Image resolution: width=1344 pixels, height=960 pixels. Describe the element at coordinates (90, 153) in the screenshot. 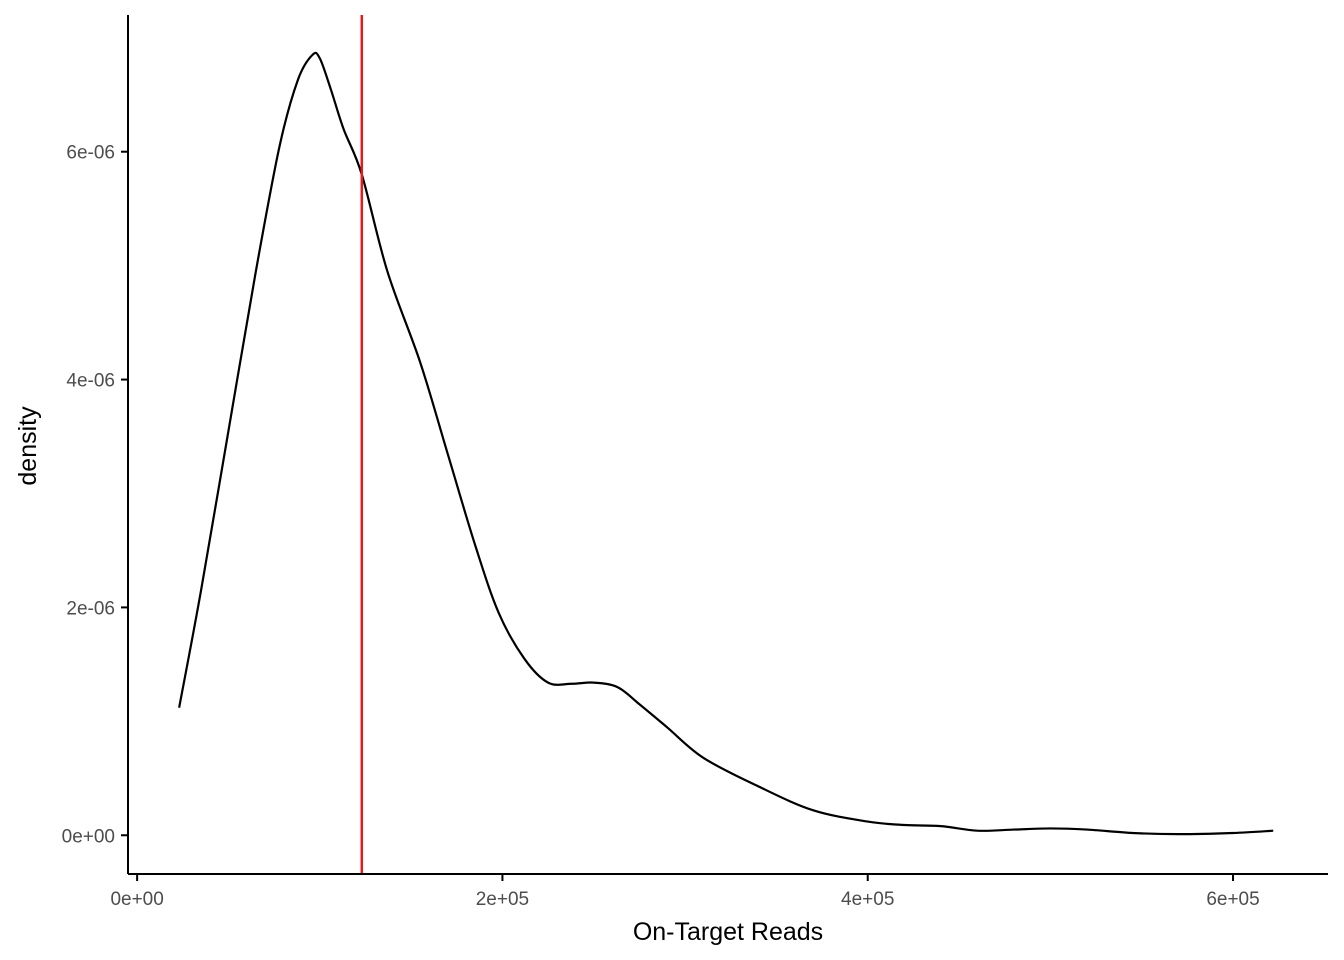

I see `y-tick-label: 6e-06` at that location.